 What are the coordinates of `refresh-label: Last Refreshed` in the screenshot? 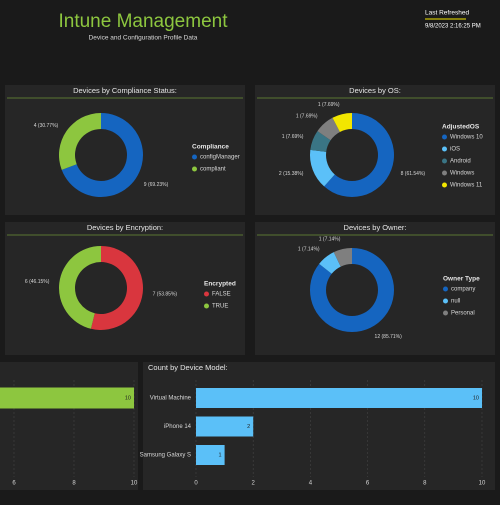 It's located at (447, 13).